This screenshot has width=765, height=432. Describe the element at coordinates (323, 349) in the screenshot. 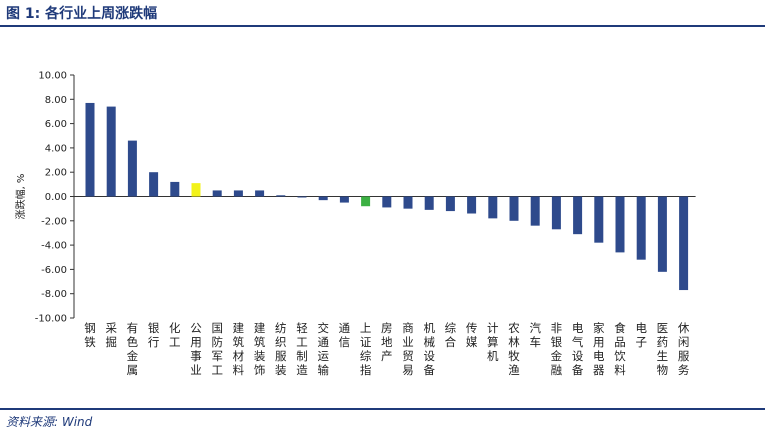

I see `x-tick-label: 交通运输` at that location.